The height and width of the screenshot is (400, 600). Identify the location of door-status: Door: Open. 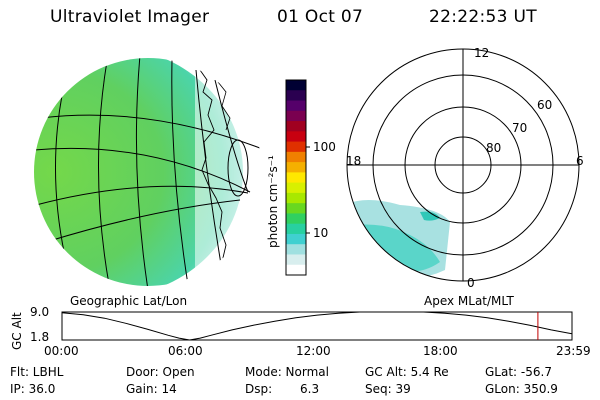
(160, 372).